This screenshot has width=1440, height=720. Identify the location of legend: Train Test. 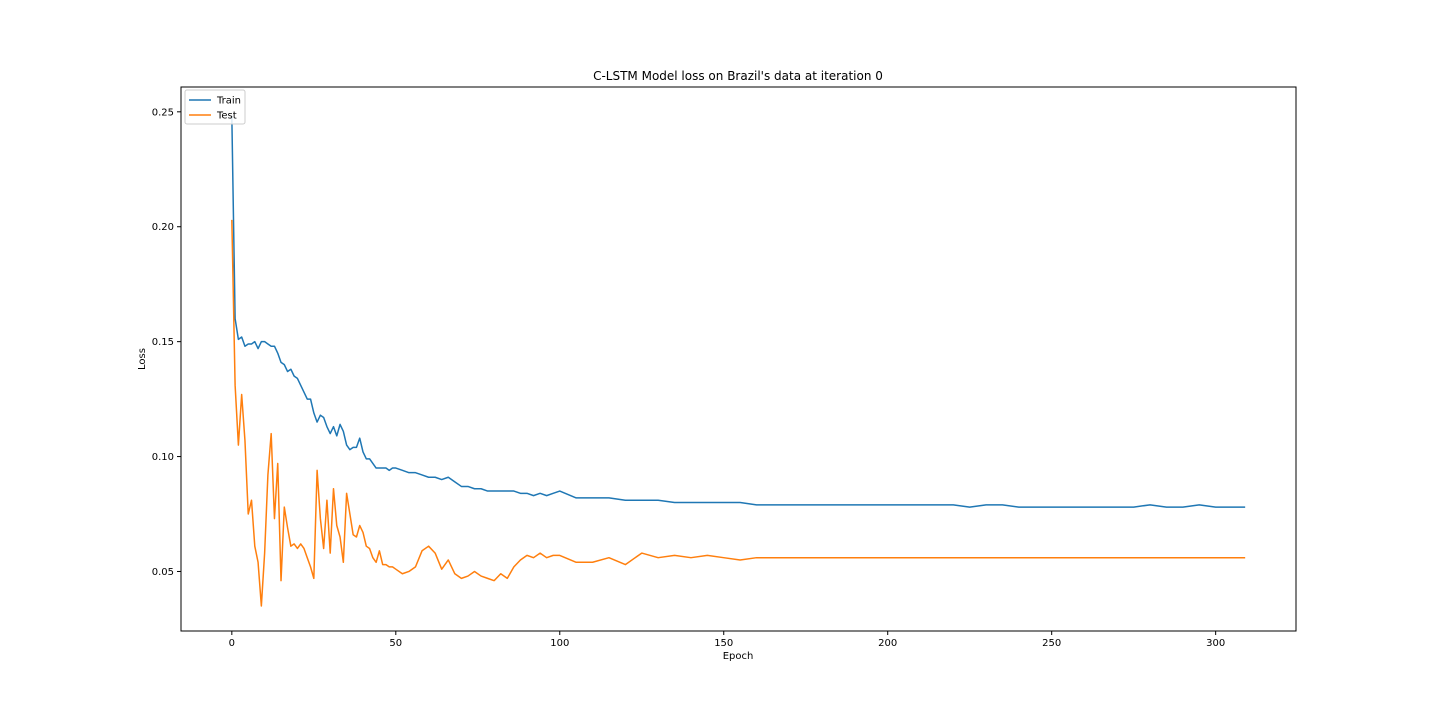
(215, 107).